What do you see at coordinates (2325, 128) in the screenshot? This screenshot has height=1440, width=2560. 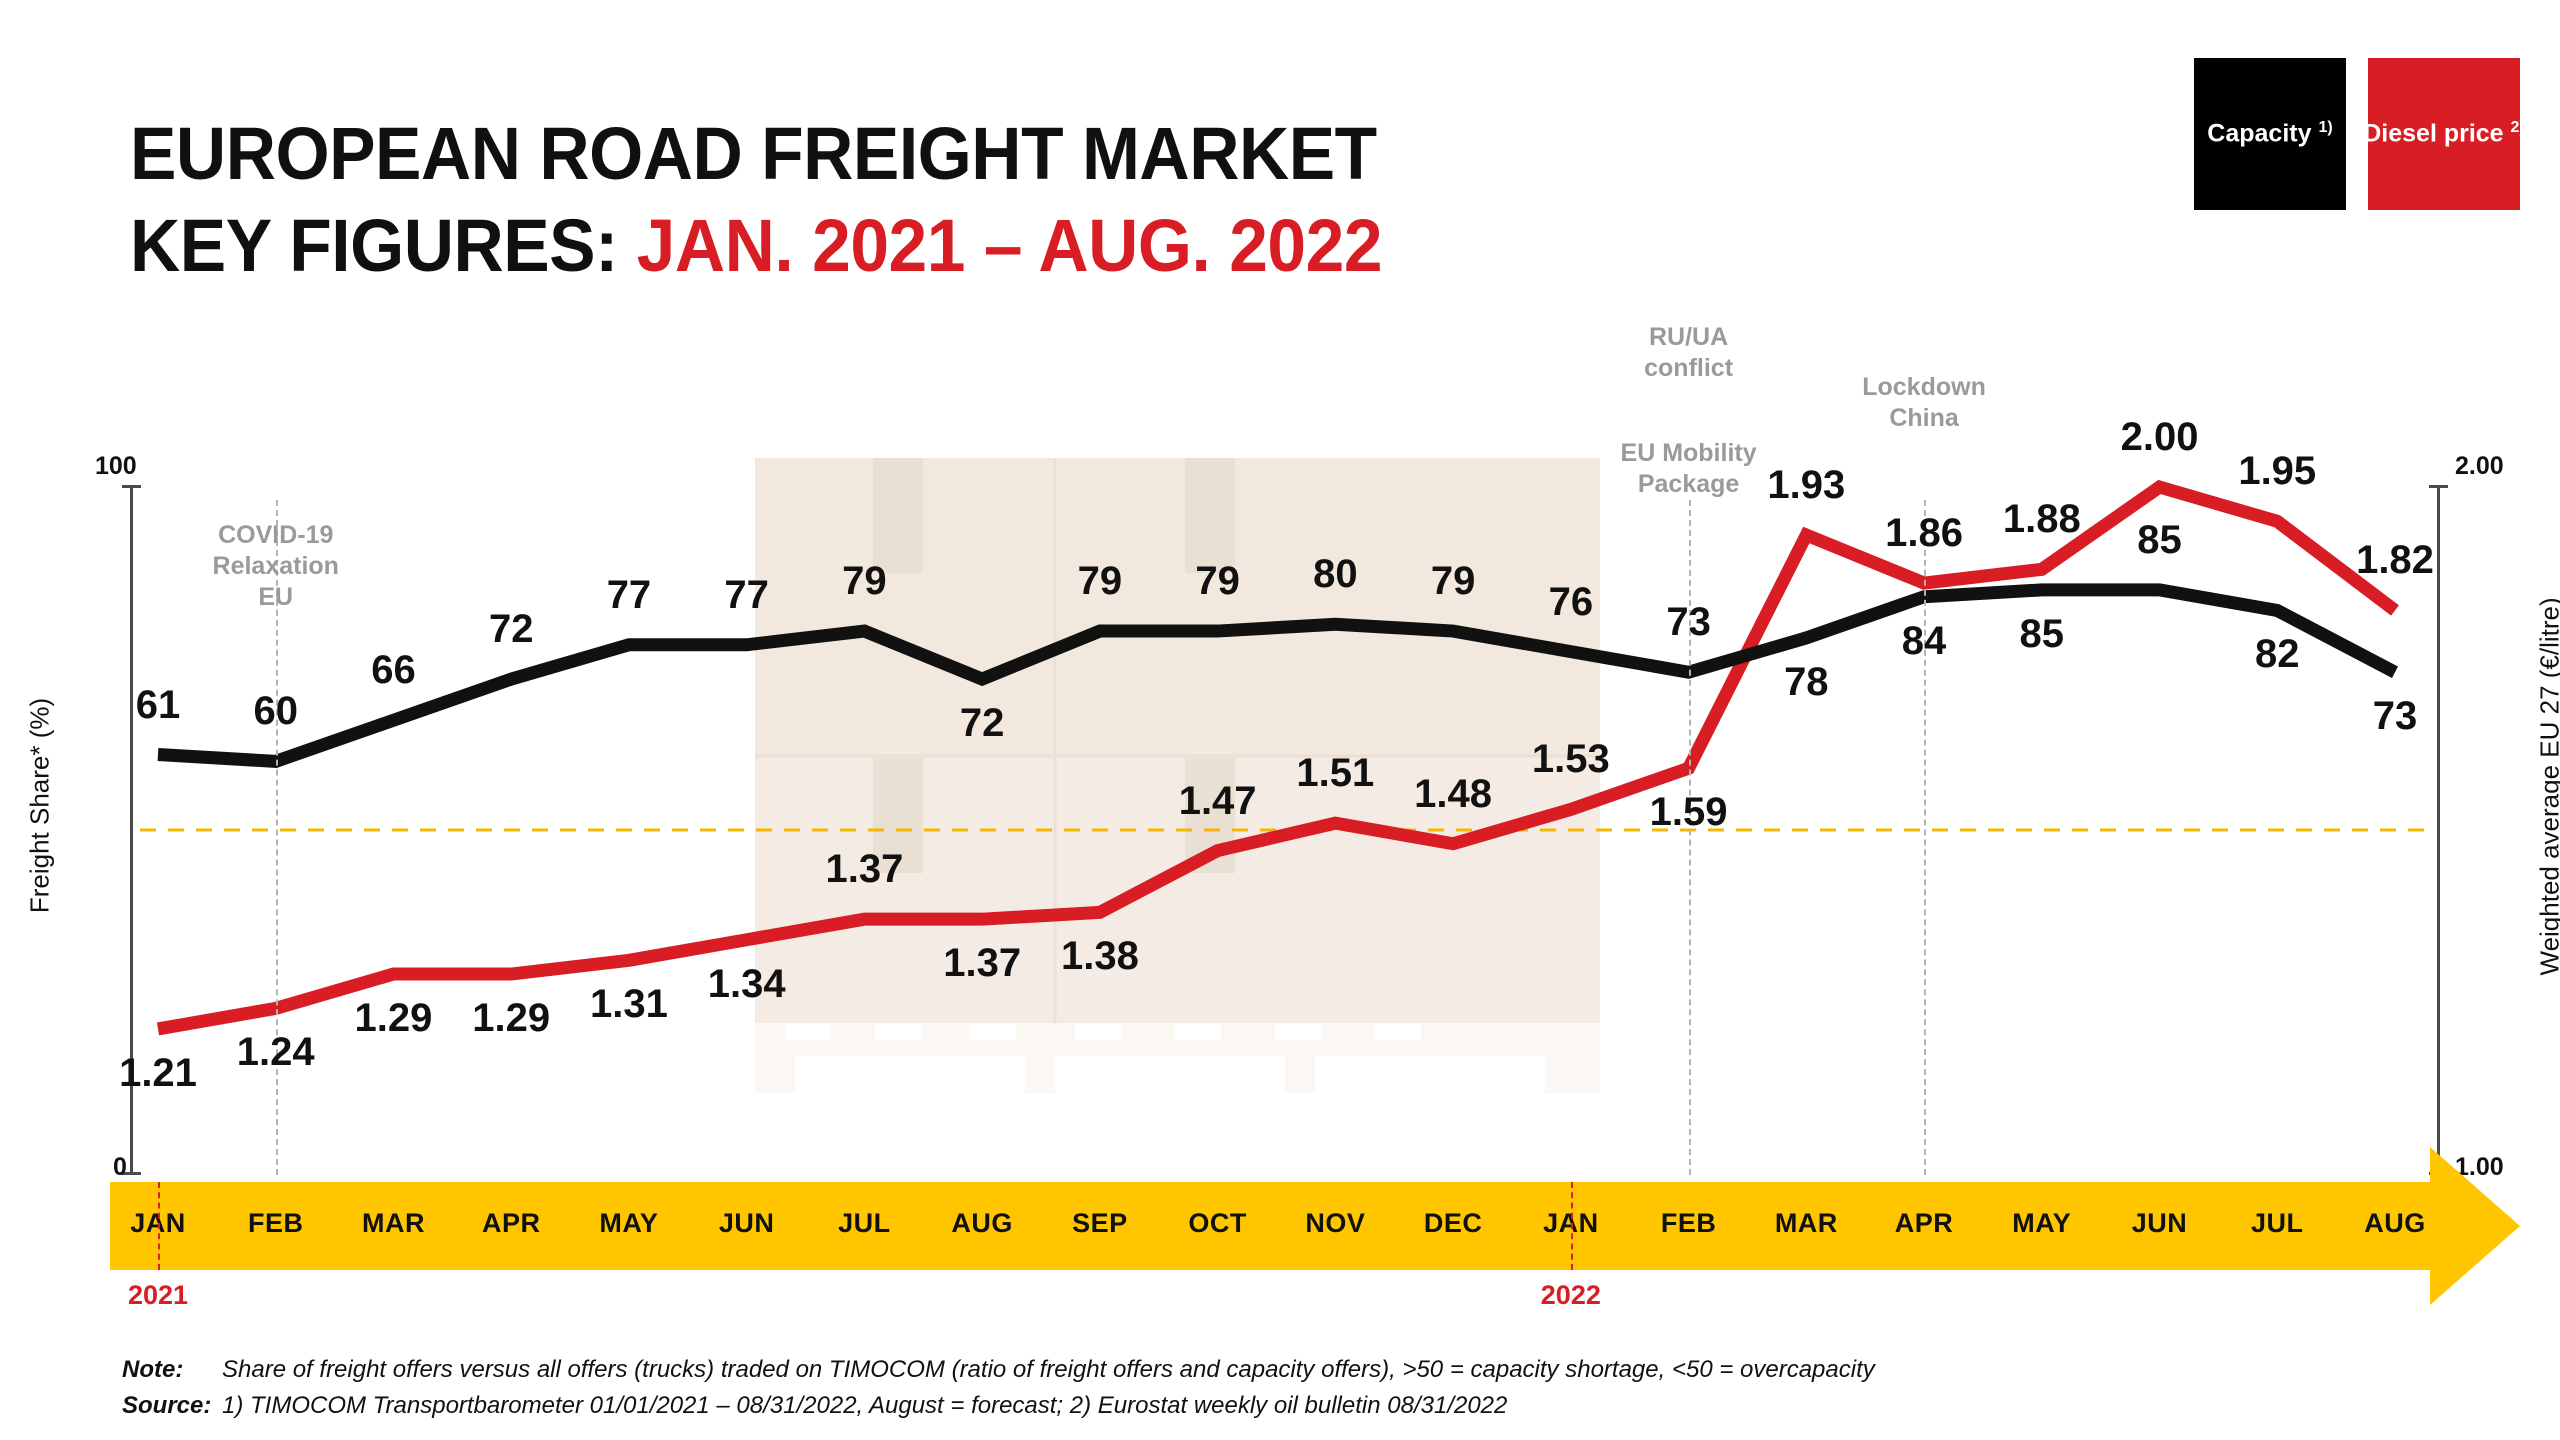 I see `legend-capacity-footnote: 1)` at bounding box center [2325, 128].